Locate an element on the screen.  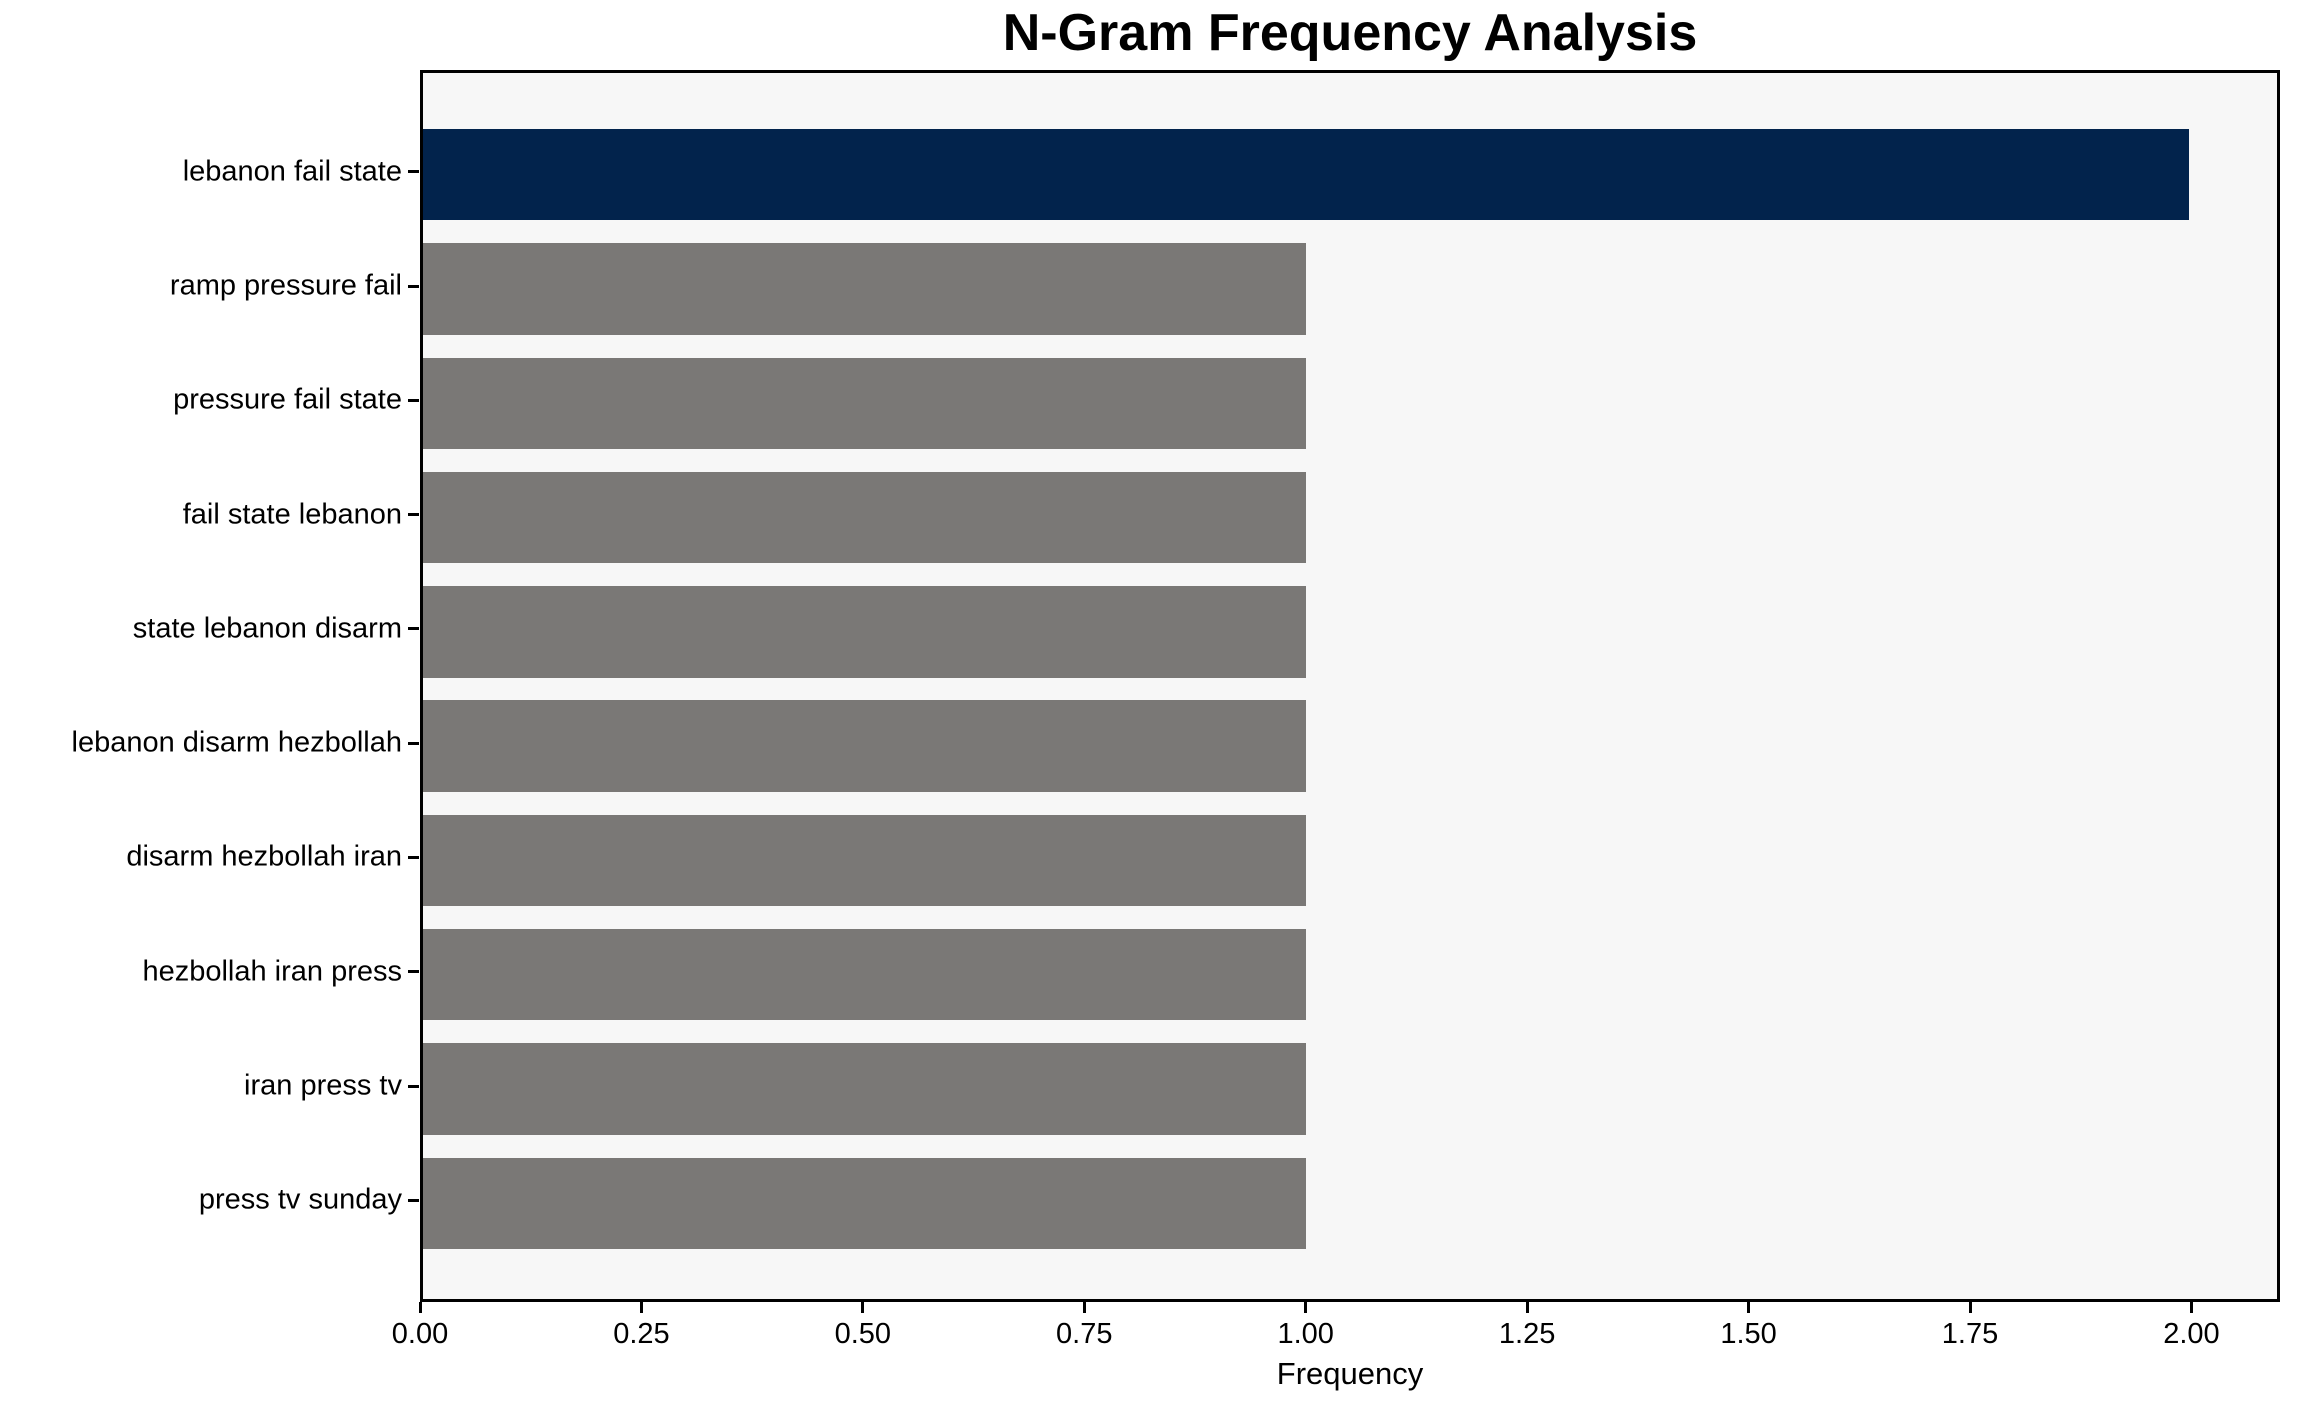
y-tick-label: pressure fail state is located at coordinates (287, 399).